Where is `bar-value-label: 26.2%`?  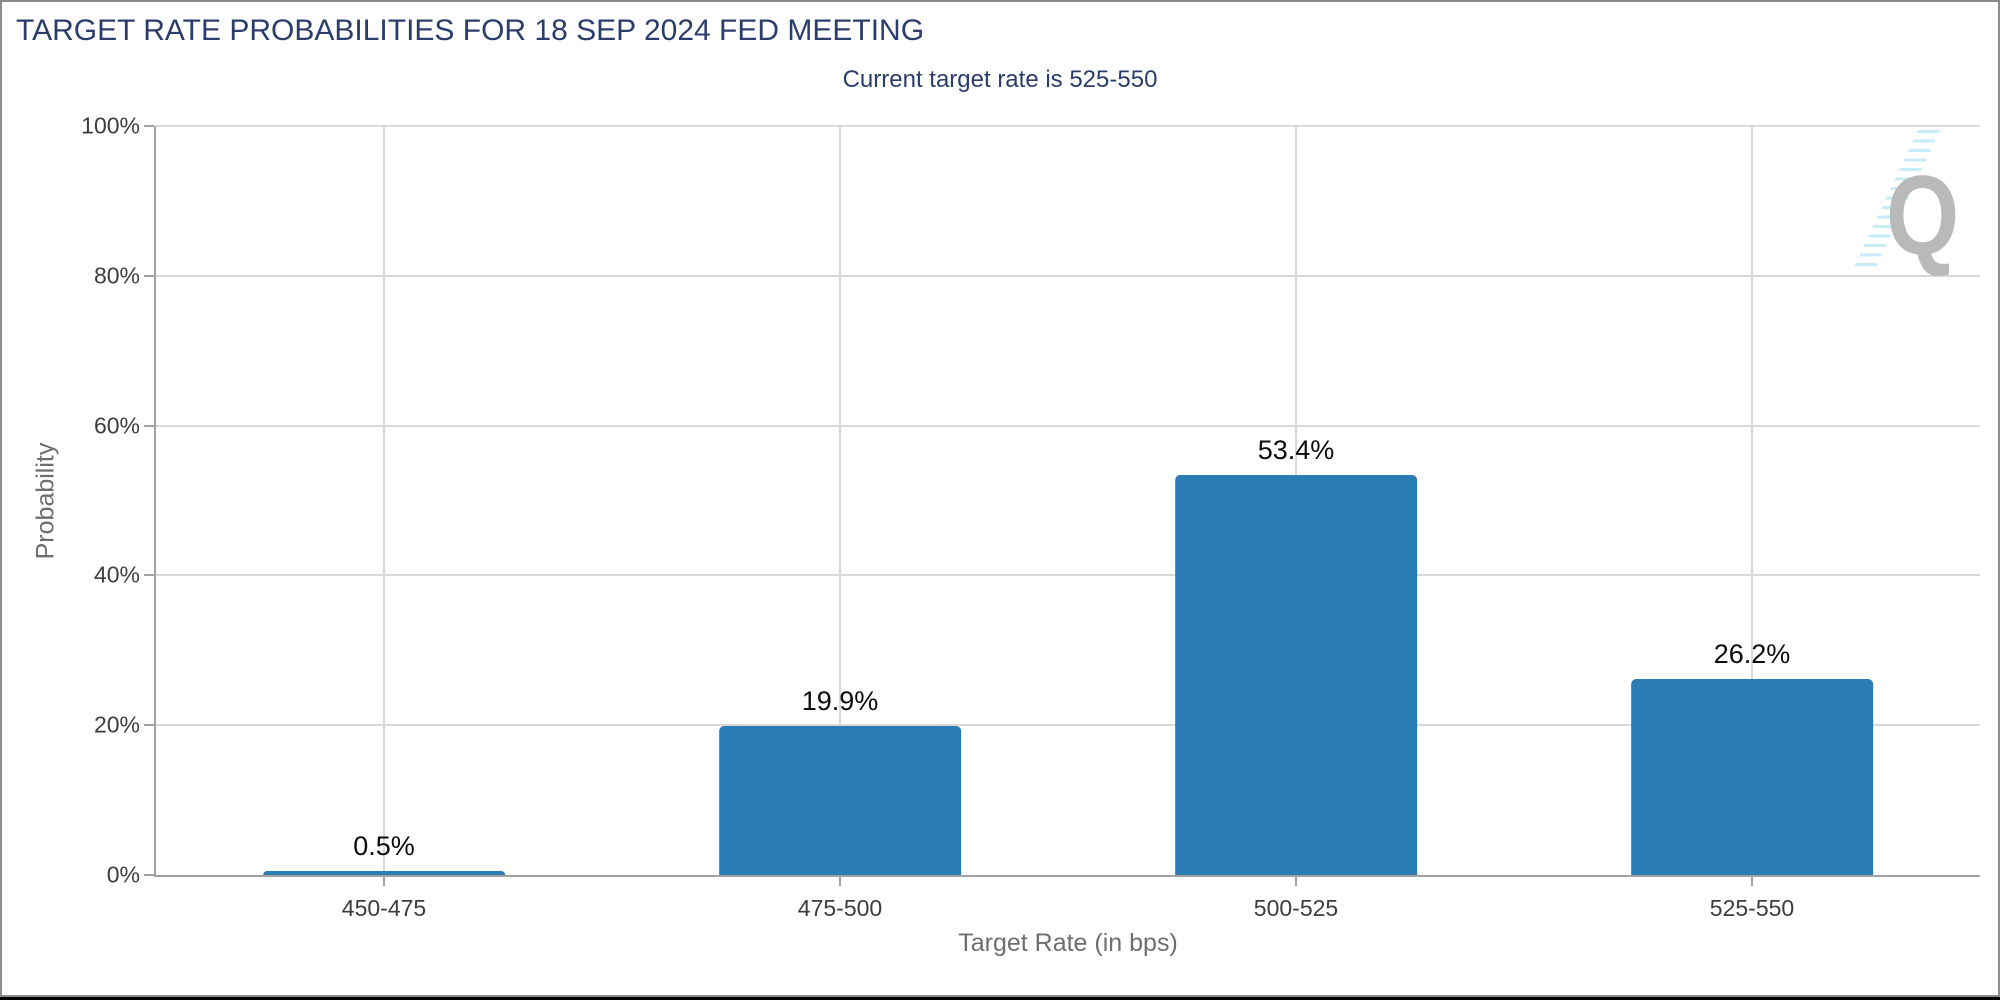 bar-value-label: 26.2% is located at coordinates (1752, 653).